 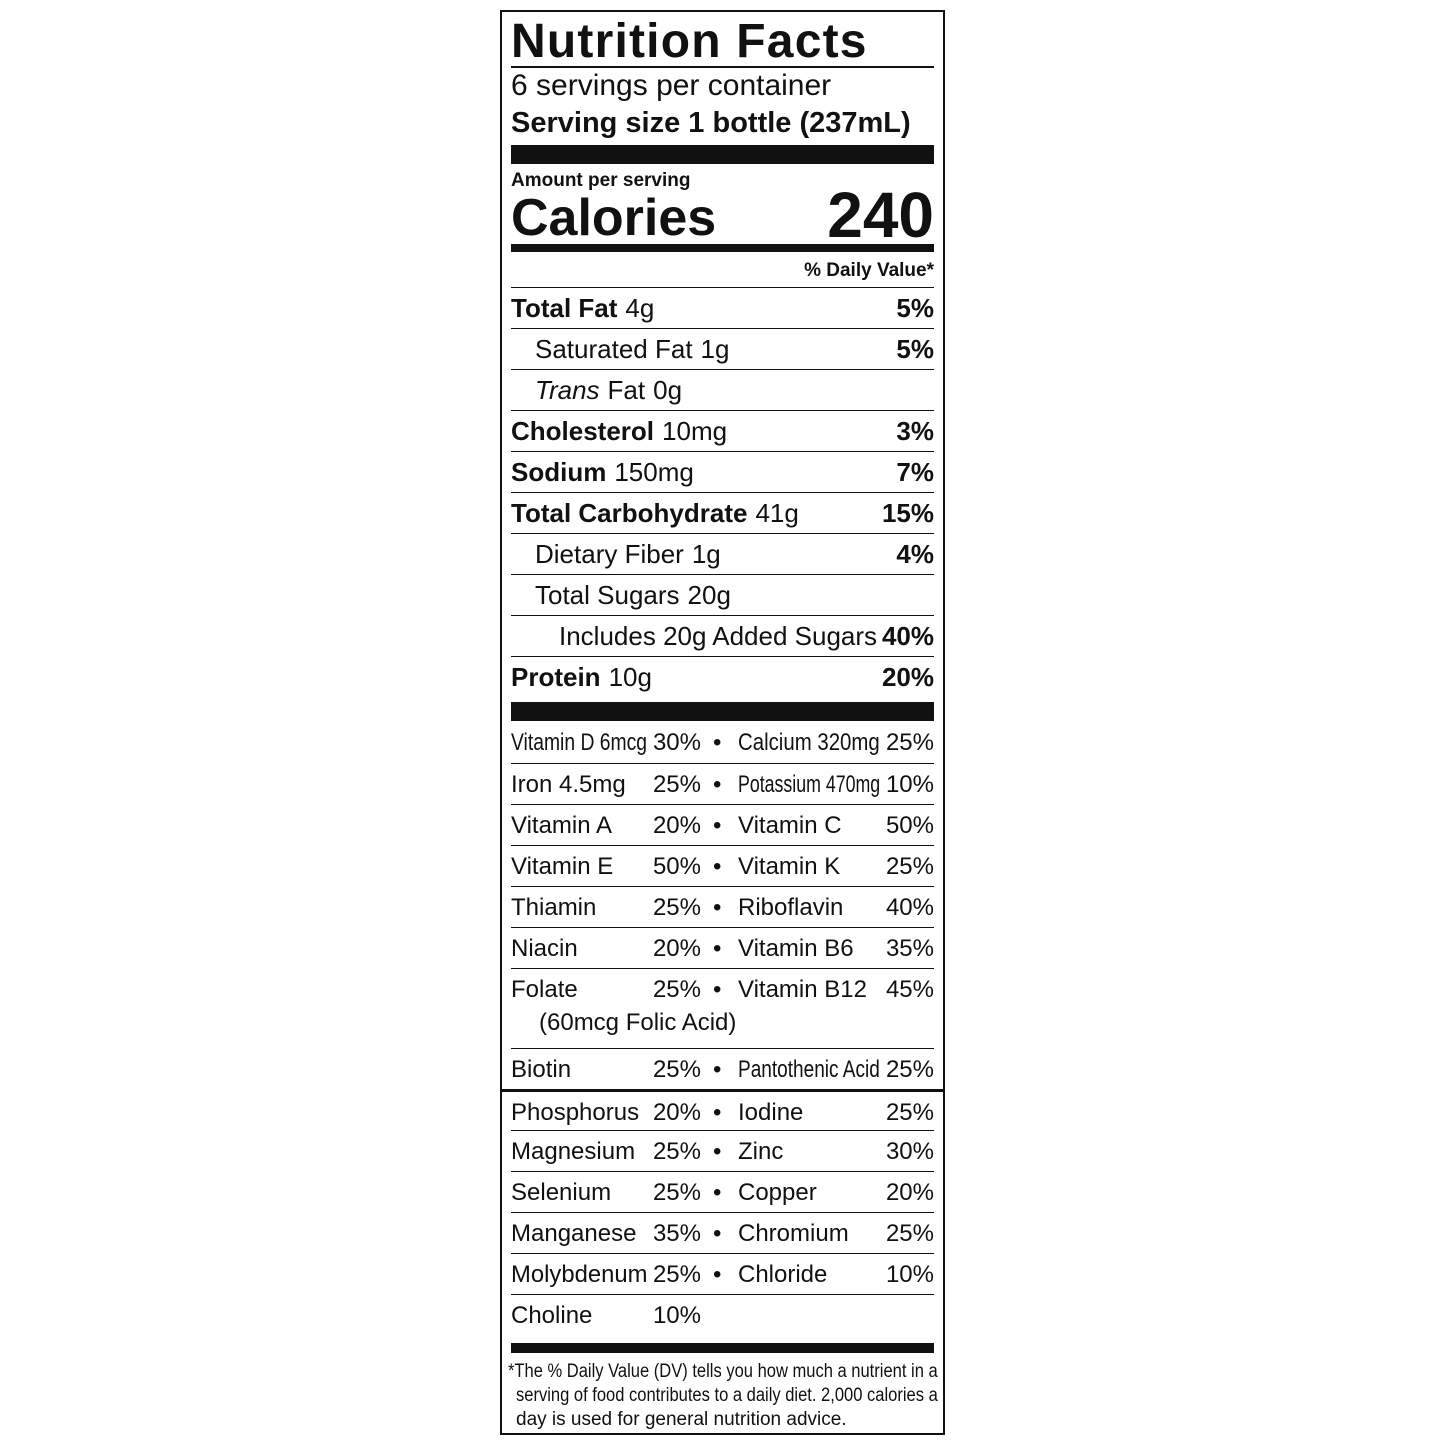 What do you see at coordinates (915, 430) in the screenshot?
I see `nutrient-daily-value: 3%` at bounding box center [915, 430].